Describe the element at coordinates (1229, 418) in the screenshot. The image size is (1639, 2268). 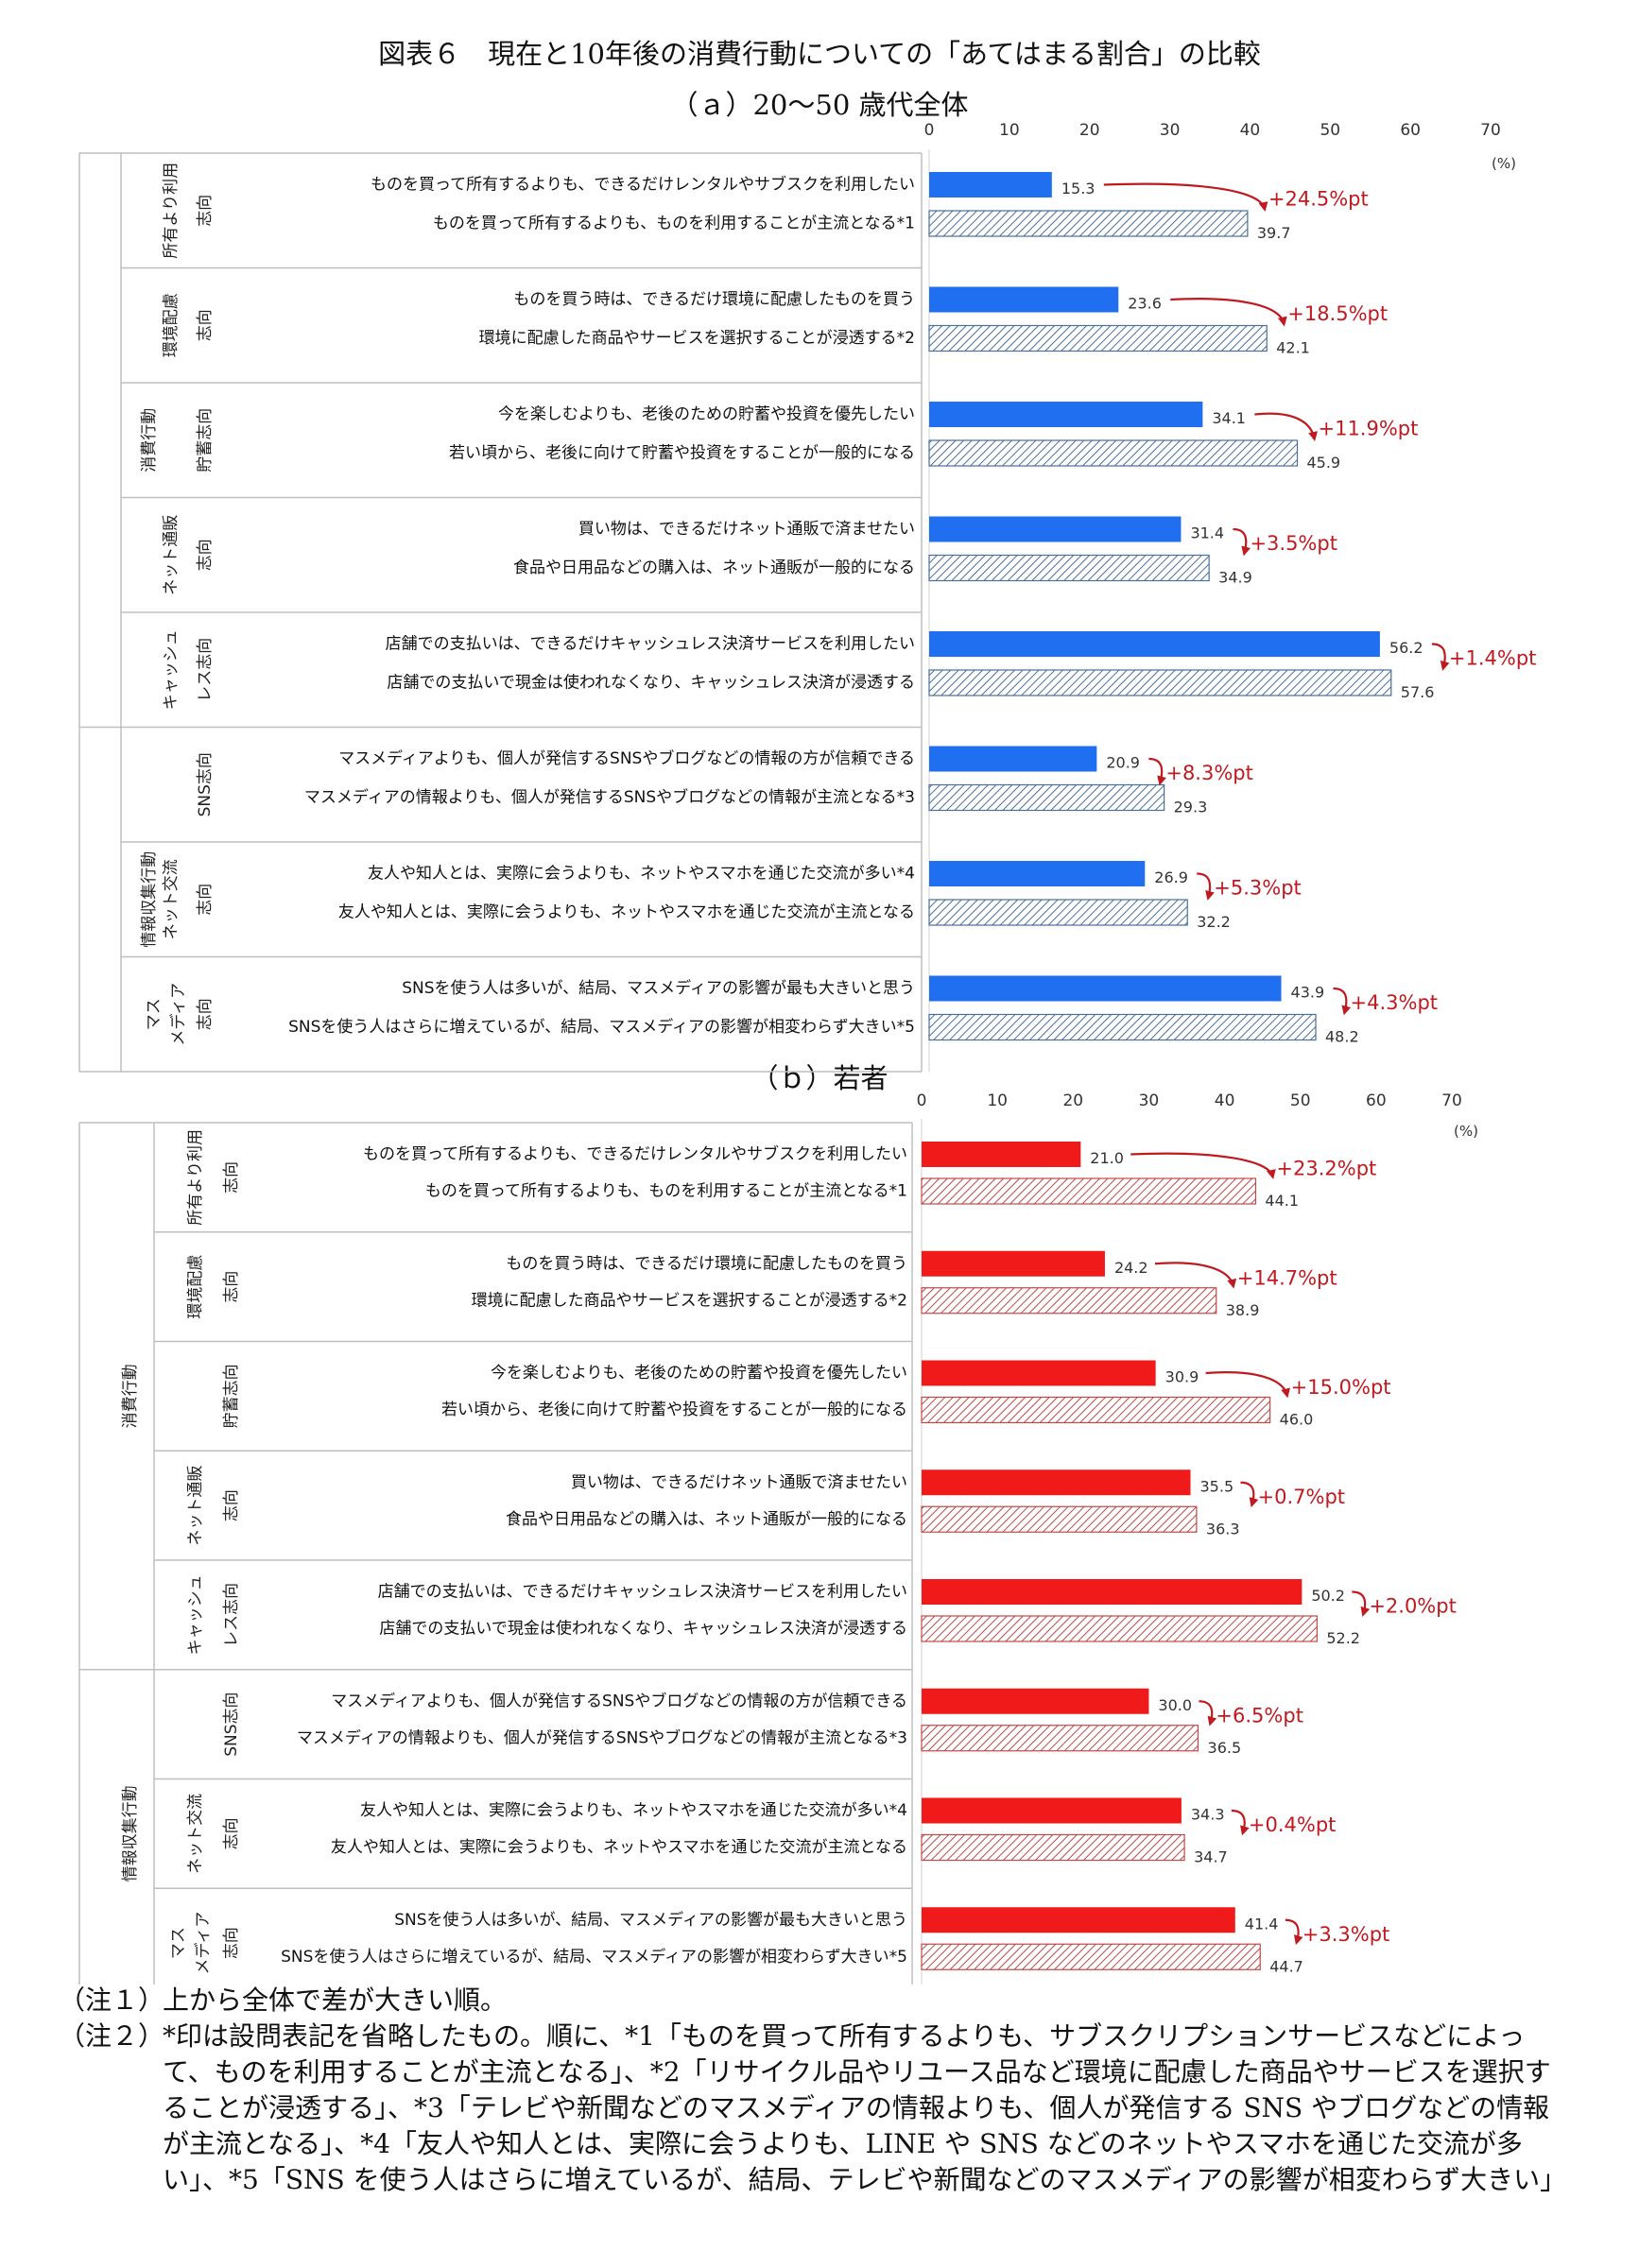
I see `panel-a-value-label: 34.1` at that location.